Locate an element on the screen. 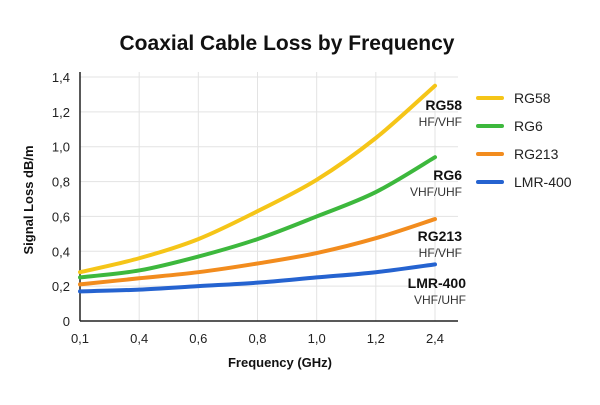  y-tick-label: 1,4 is located at coordinates (61, 77).